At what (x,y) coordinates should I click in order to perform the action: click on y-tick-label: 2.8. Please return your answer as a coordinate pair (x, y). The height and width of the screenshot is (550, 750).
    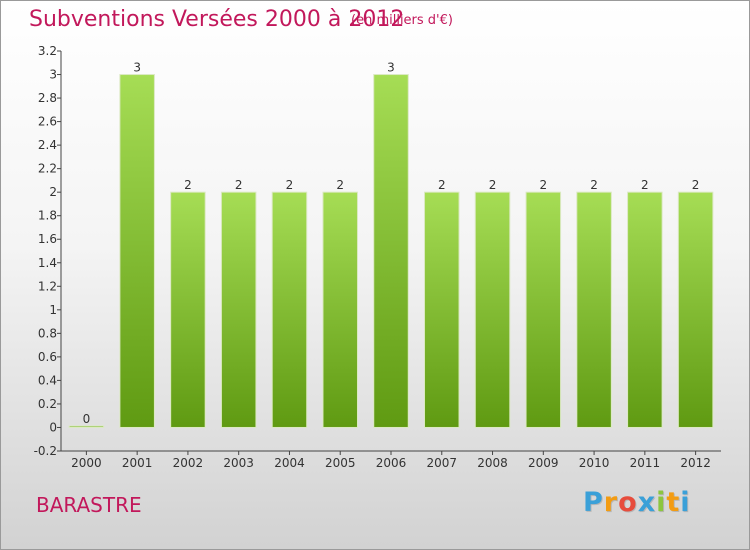
    Looking at the image, I should click on (47, 98).